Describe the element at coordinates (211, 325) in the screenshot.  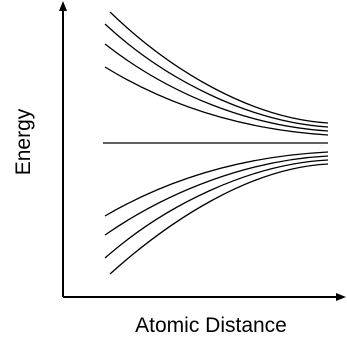
I see `x-axis-label: Atomic Distance` at that location.